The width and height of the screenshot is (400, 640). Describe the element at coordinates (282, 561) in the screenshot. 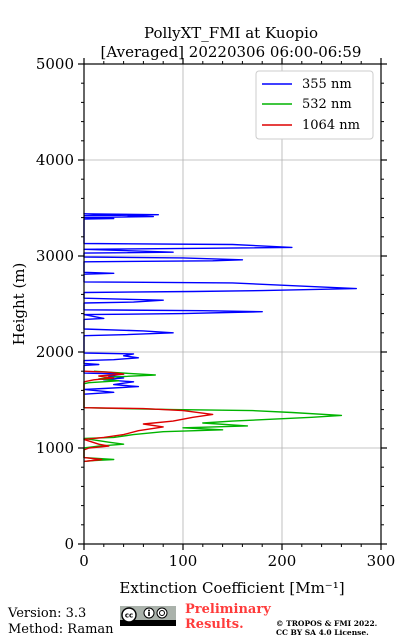

I see `x-tick-label: 200` at that location.